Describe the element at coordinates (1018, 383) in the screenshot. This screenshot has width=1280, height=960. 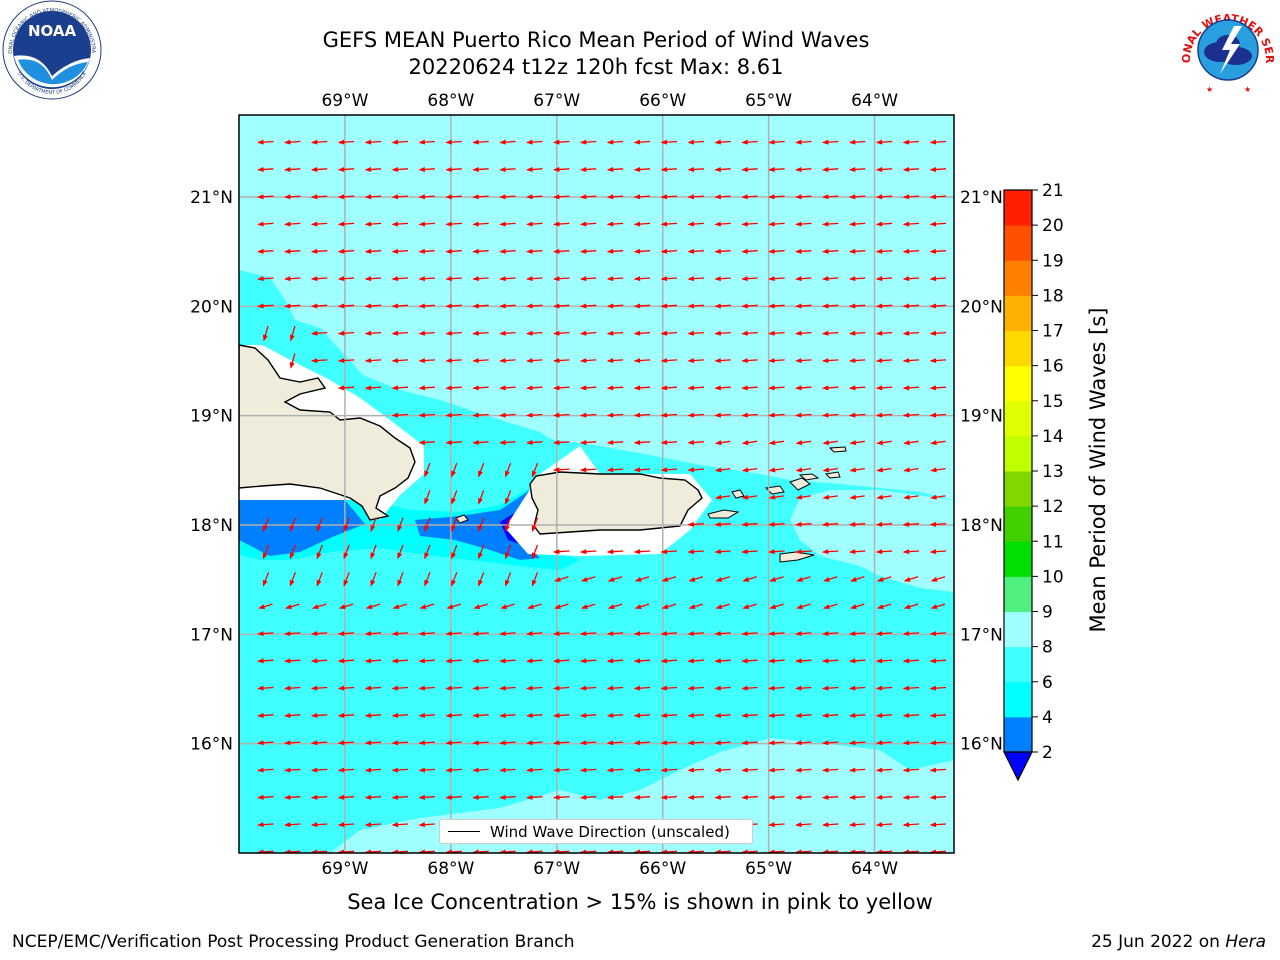
I see `colorbar-segment` at that location.